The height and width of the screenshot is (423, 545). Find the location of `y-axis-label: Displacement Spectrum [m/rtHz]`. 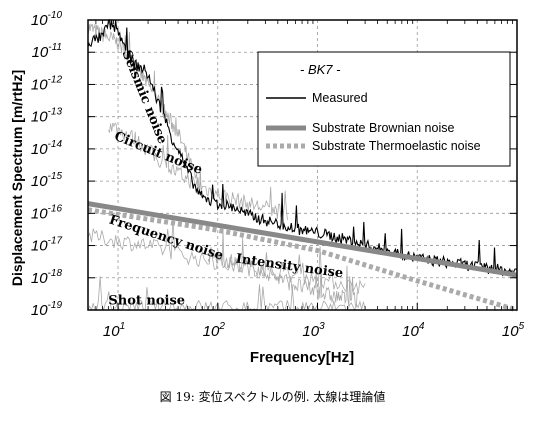

y-axis-label: Displacement Spectrum [m/rtHz] is located at coordinates (17, 178).